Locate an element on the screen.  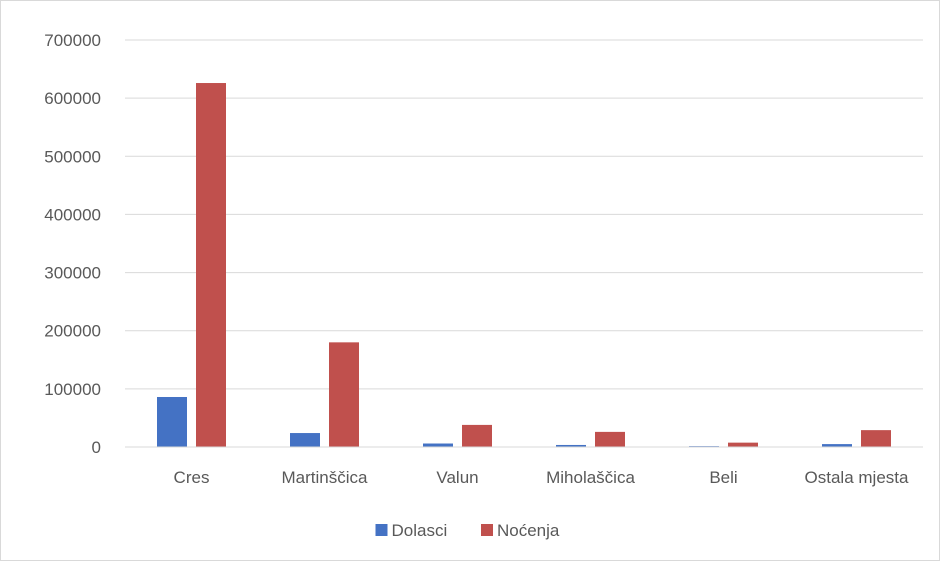
bar-noćenja-4 is located at coordinates (743, 444).